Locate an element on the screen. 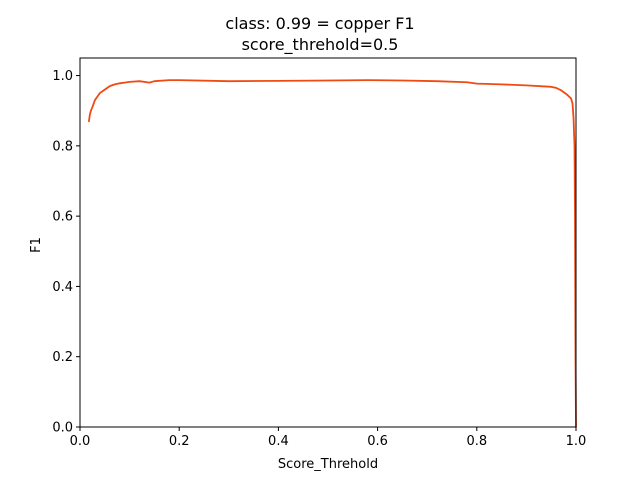 This screenshot has width=640, height=480. x-tick-label-3: 0.6 is located at coordinates (377, 441).